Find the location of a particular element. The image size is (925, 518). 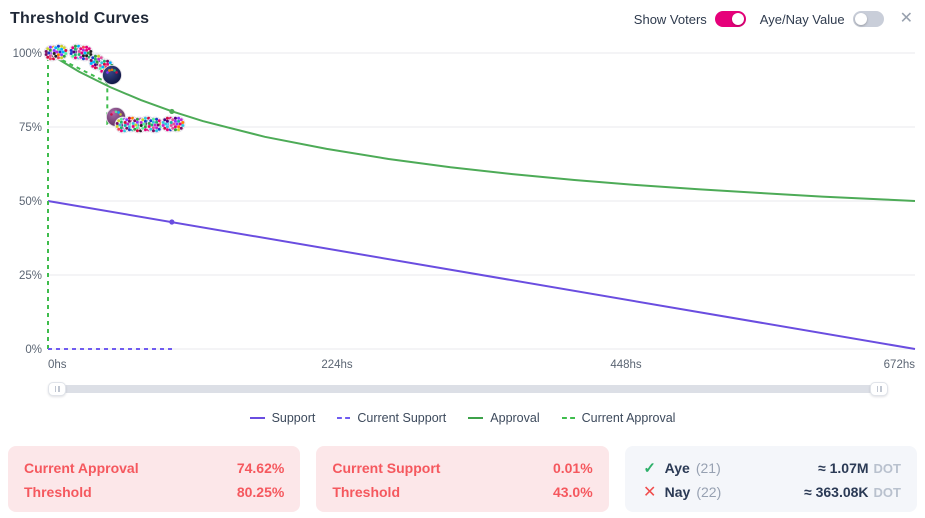

approval-card: Current Approval 74.62% Threshold 80.25% is located at coordinates (154, 479).